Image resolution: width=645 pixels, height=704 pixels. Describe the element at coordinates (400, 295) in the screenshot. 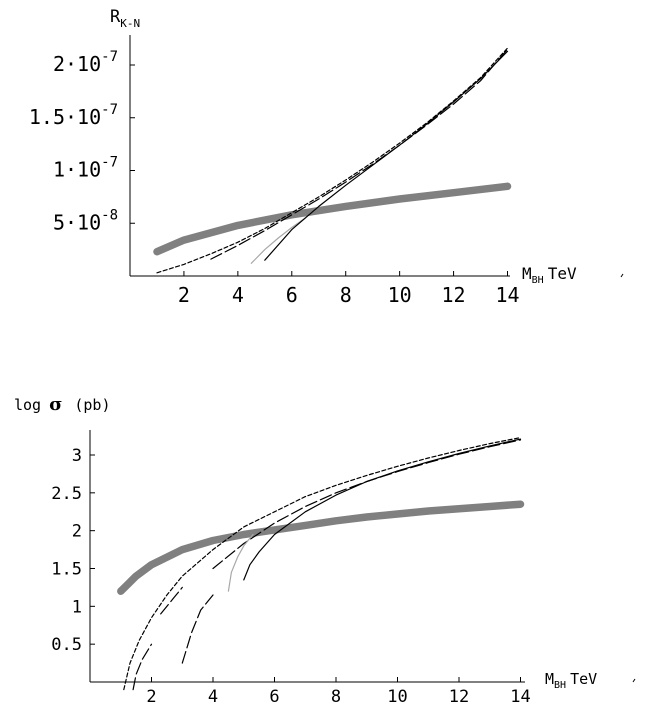

I see `chart0-x-tick-label: 10` at that location.